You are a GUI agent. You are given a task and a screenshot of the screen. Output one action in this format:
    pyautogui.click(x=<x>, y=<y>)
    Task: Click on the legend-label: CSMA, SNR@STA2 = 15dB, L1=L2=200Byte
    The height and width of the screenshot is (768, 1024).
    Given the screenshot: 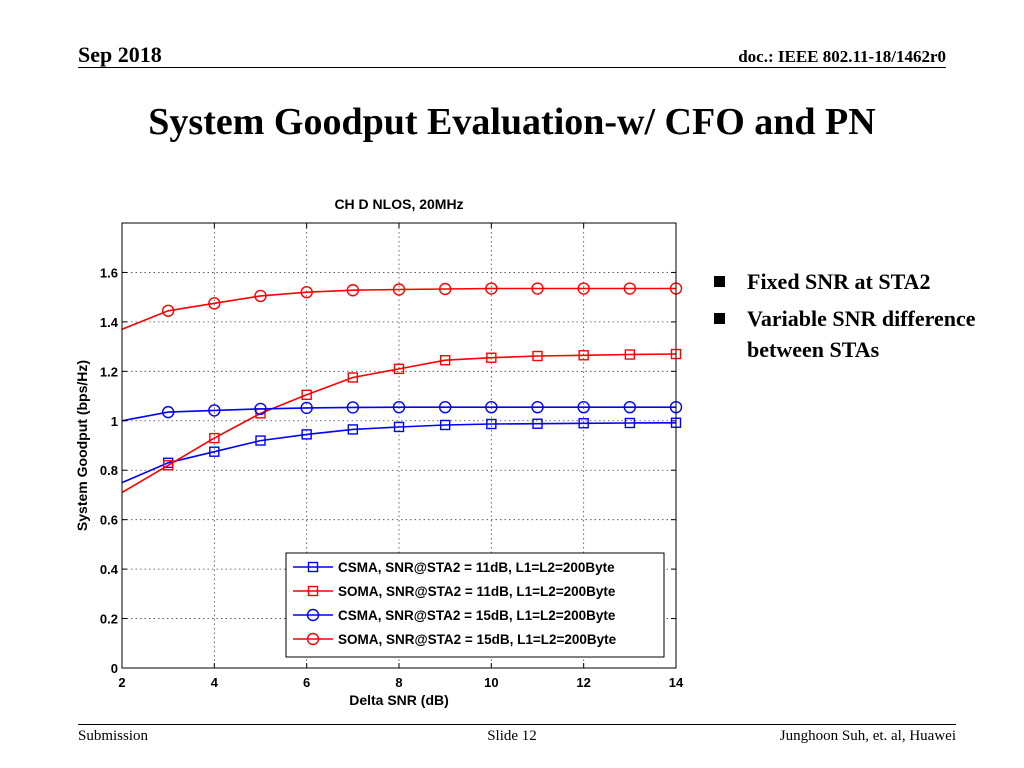 What is the action you would take?
    pyautogui.click(x=477, y=615)
    